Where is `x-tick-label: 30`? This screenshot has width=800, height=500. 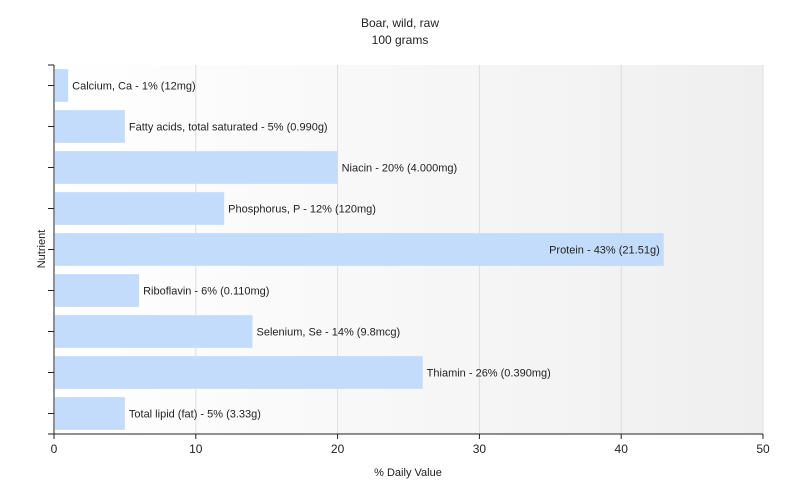
x-tick-label: 30 is located at coordinates (480, 449).